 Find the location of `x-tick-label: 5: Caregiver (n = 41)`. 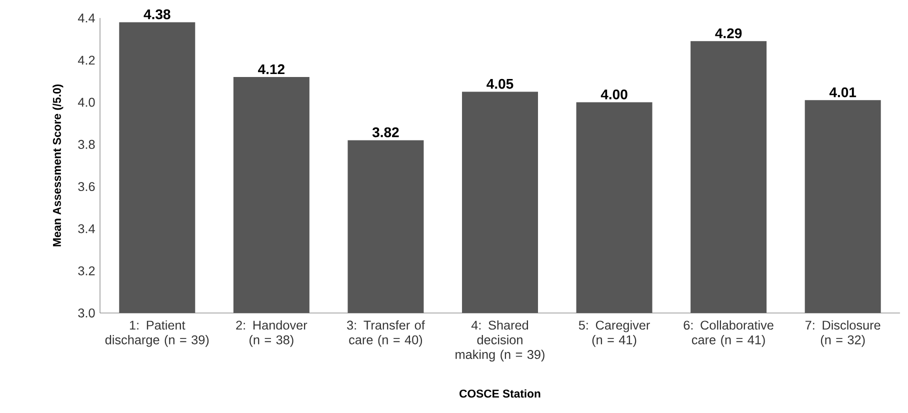

x-tick-label: 5: Caregiver (n = 41) is located at coordinates (614, 333).